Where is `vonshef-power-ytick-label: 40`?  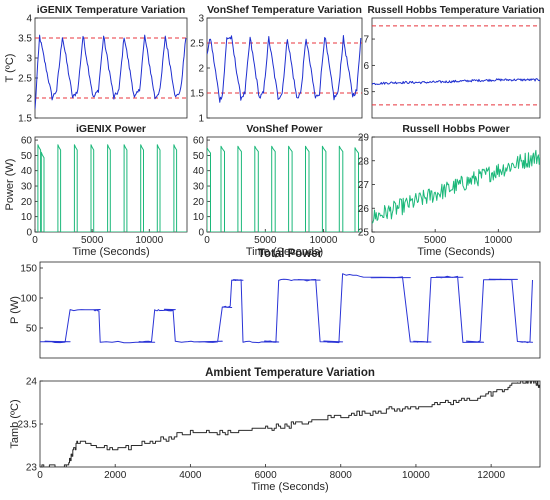 vonshef-power-ytick-label: 40 is located at coordinates (199, 171).